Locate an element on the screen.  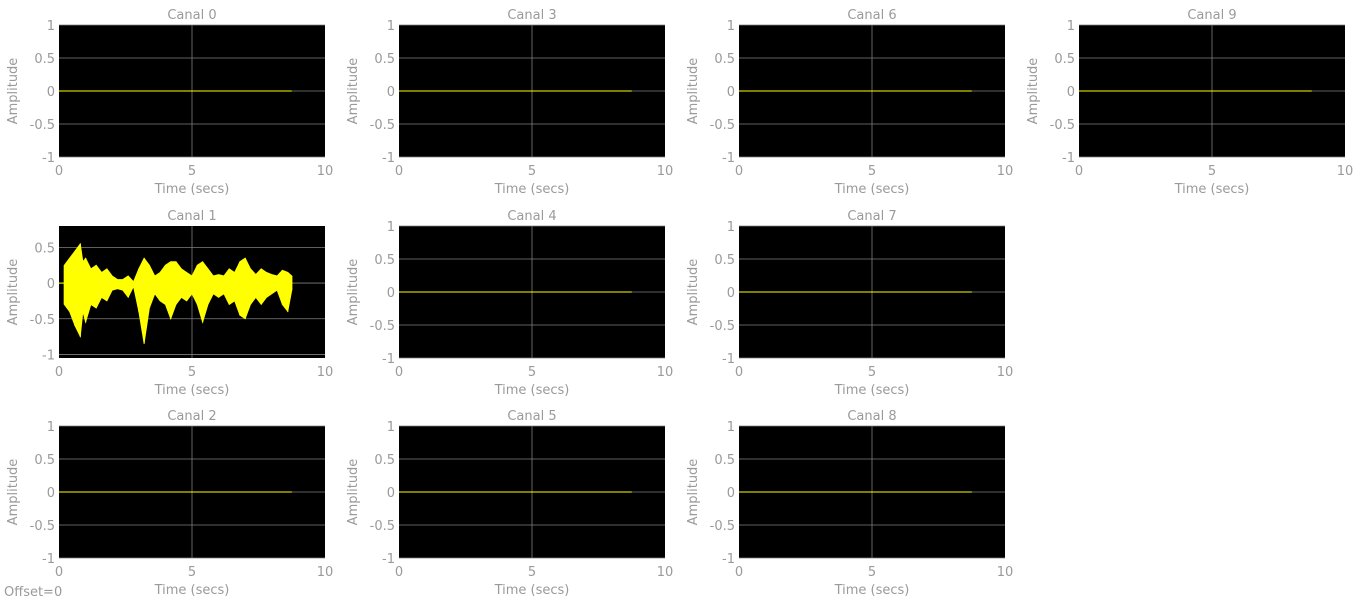
chart-title: Canal 0 is located at coordinates (191, 15).